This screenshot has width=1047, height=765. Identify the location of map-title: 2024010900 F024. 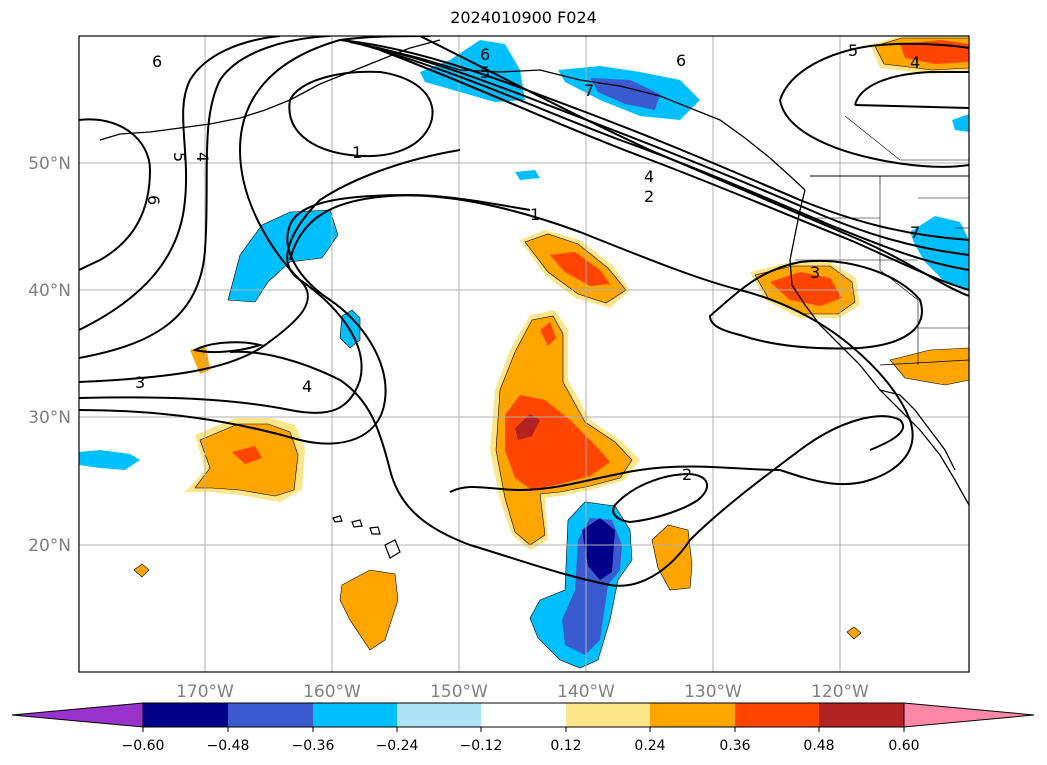
(523, 17).